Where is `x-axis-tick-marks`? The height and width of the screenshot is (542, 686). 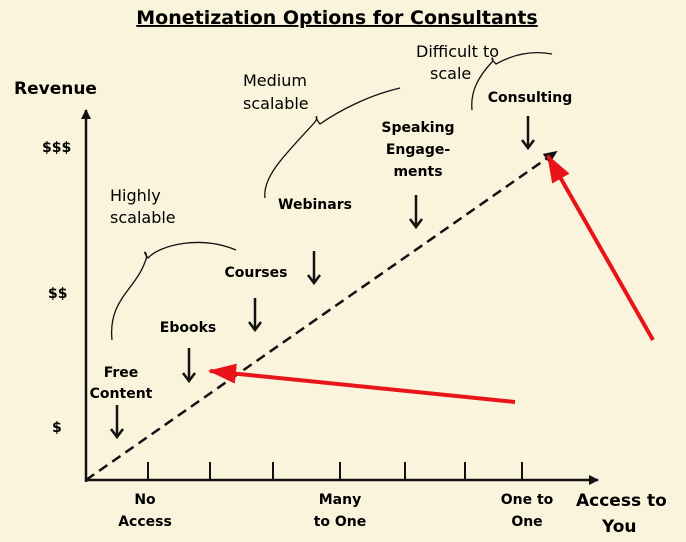
x-axis-tick-marks is located at coordinates (335, 471).